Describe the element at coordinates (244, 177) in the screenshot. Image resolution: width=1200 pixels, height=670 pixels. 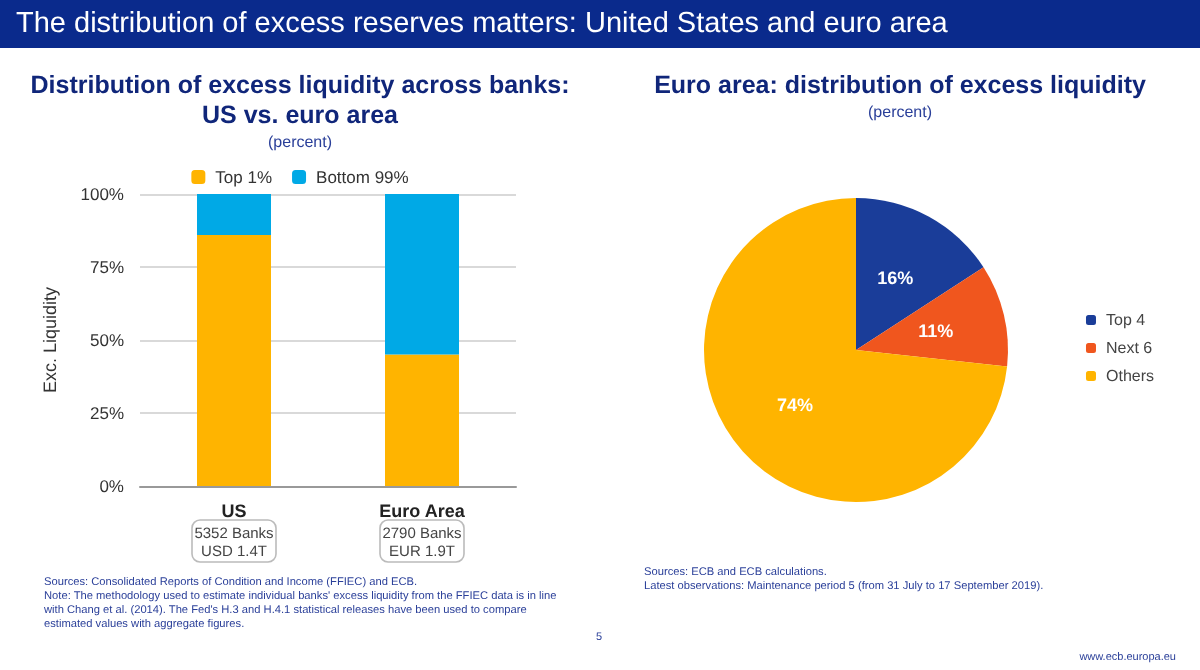
I see `legend-label: Top 1%` at that location.